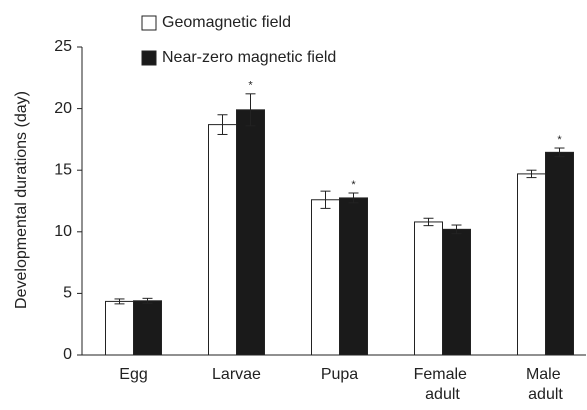  Describe the element at coordinates (443, 384) in the screenshot. I see `x-tick-label: Female adult` at that location.